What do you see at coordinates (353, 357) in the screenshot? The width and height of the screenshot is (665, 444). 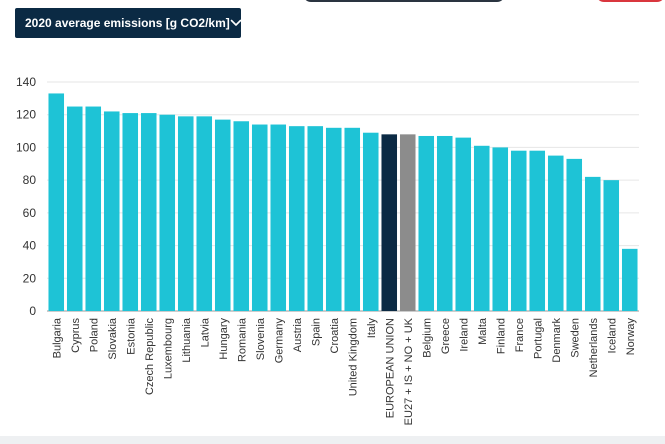 I see `x-tick-label: United Kingdom` at bounding box center [353, 357].